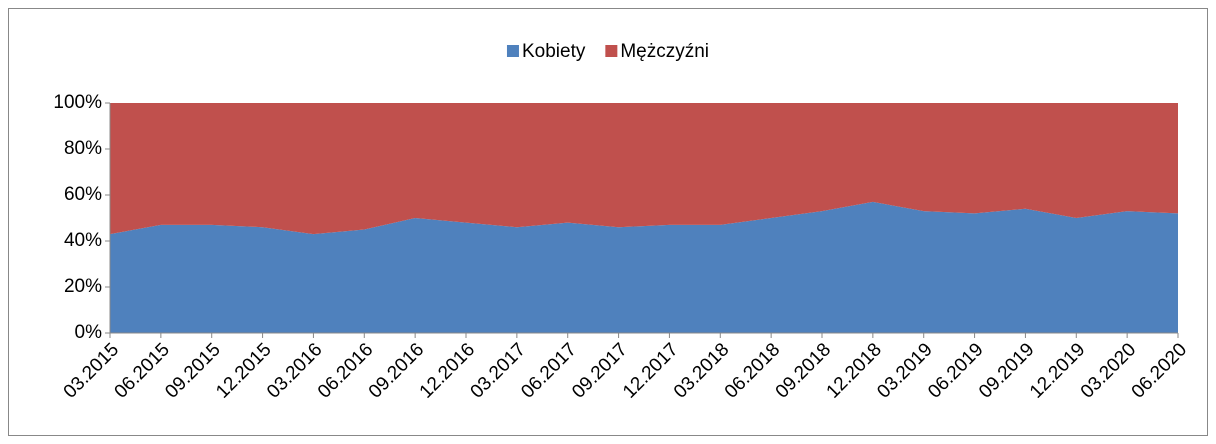 The width and height of the screenshot is (1216, 444). What do you see at coordinates (83, 148) in the screenshot?
I see `y-tick-label: 80%` at bounding box center [83, 148].